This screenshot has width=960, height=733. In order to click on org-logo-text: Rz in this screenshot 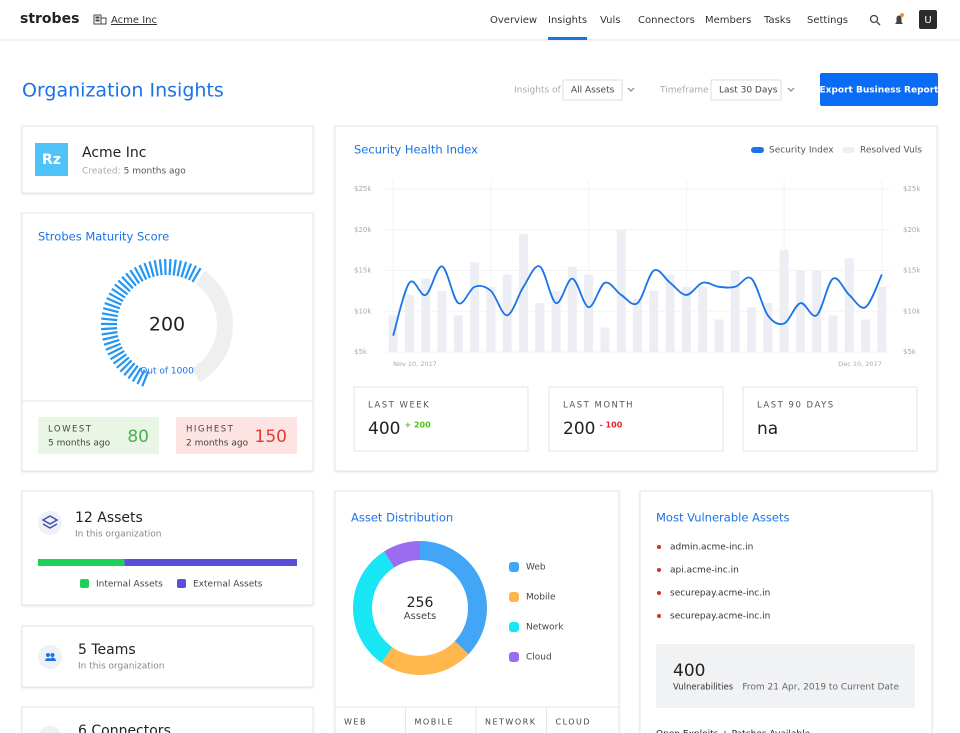, I will do `click(51, 160)`.